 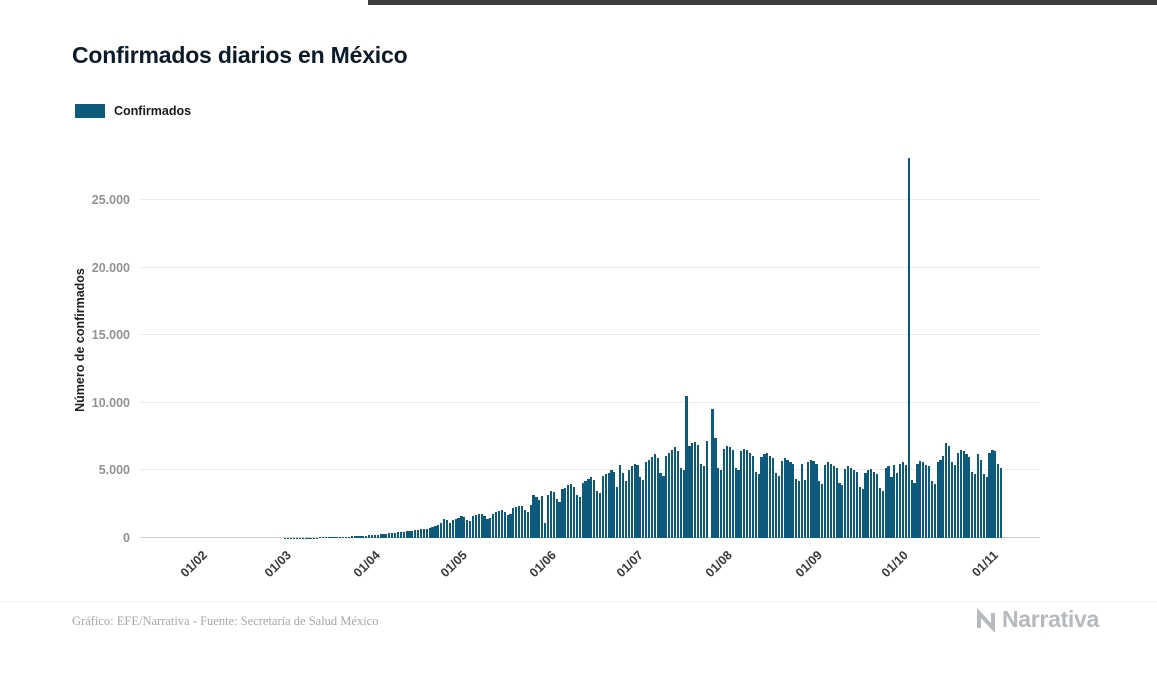 What do you see at coordinates (986, 619) in the screenshot?
I see `narrativa-logo-mark` at bounding box center [986, 619].